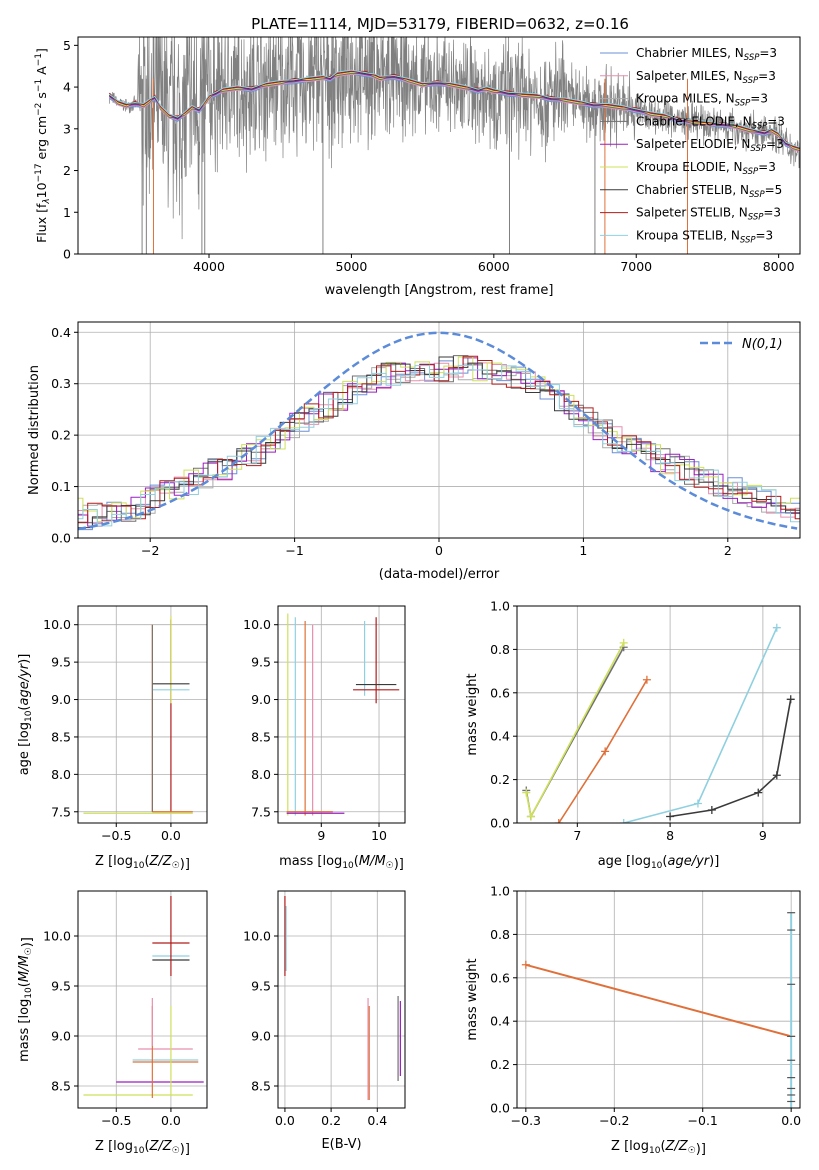 This screenshot has width=819, height=1170. I want to click on x-tick-label: −0.2, so click(614, 1120).